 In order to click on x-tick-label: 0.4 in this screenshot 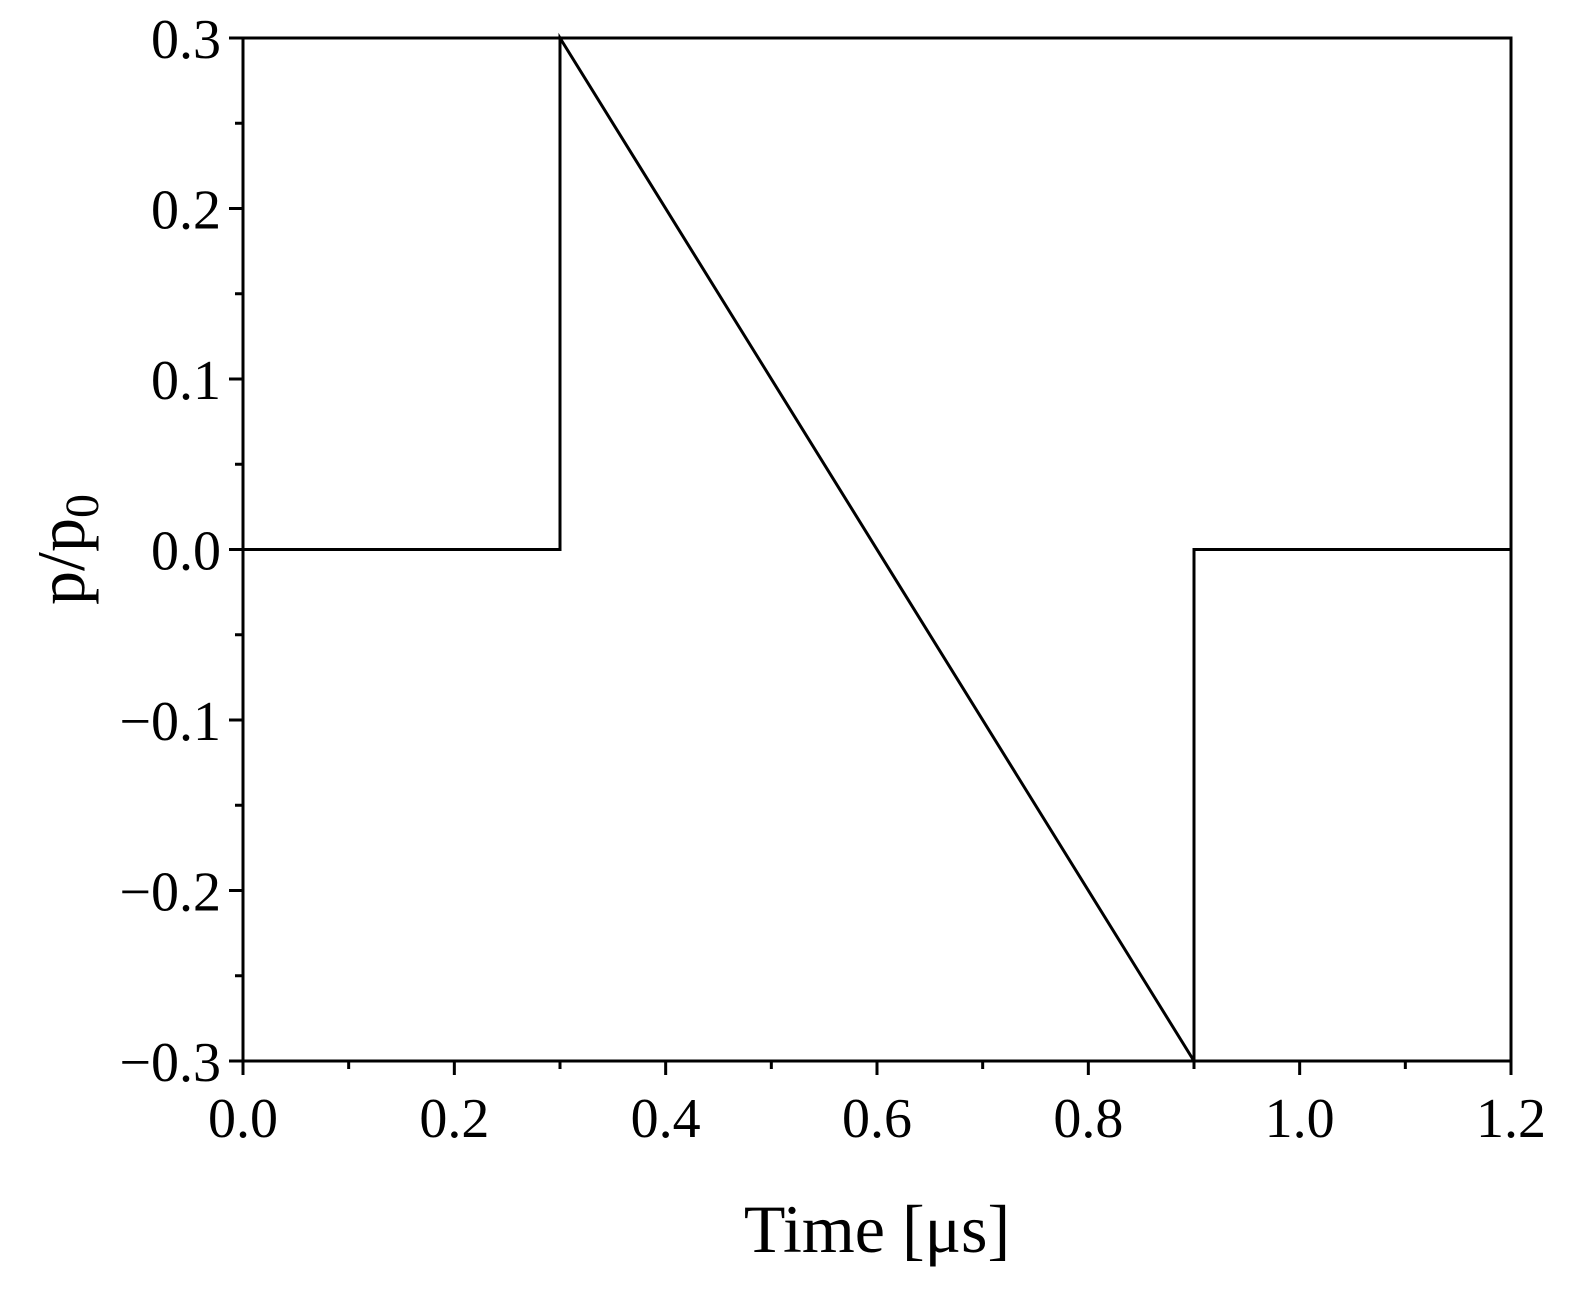, I will do `click(666, 1119)`.